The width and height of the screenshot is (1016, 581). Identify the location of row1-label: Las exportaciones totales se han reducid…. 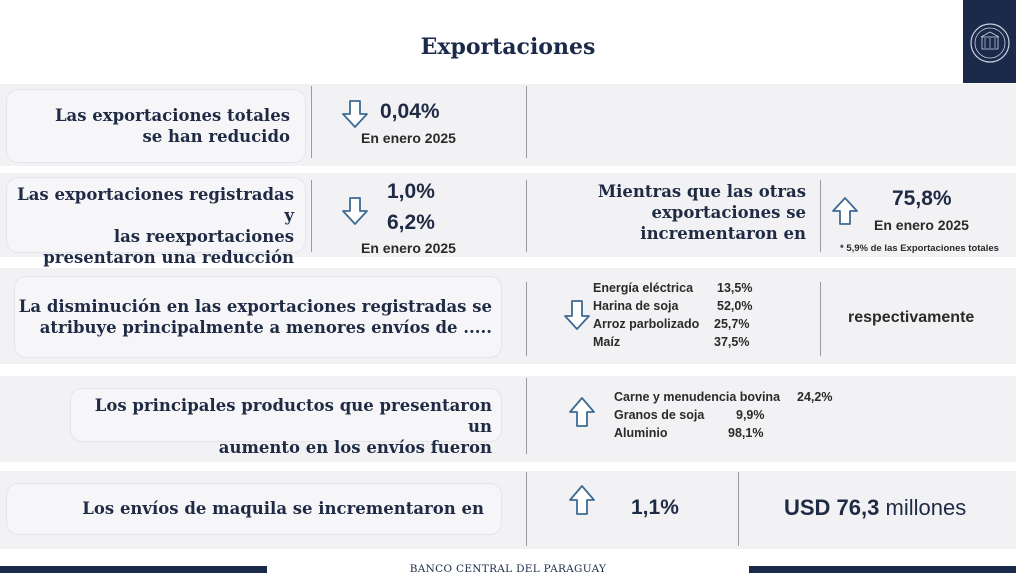
(150, 126).